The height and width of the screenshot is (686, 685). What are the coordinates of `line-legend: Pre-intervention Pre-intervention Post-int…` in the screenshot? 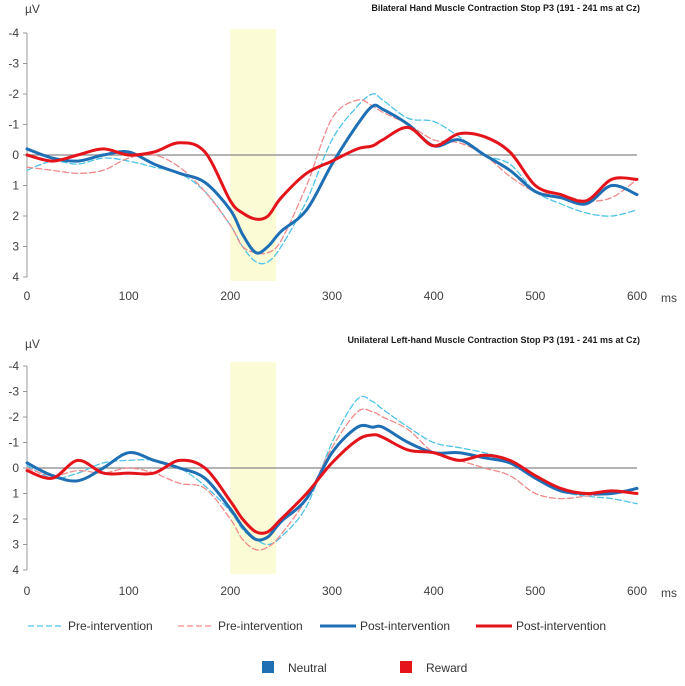 It's located at (317, 626).